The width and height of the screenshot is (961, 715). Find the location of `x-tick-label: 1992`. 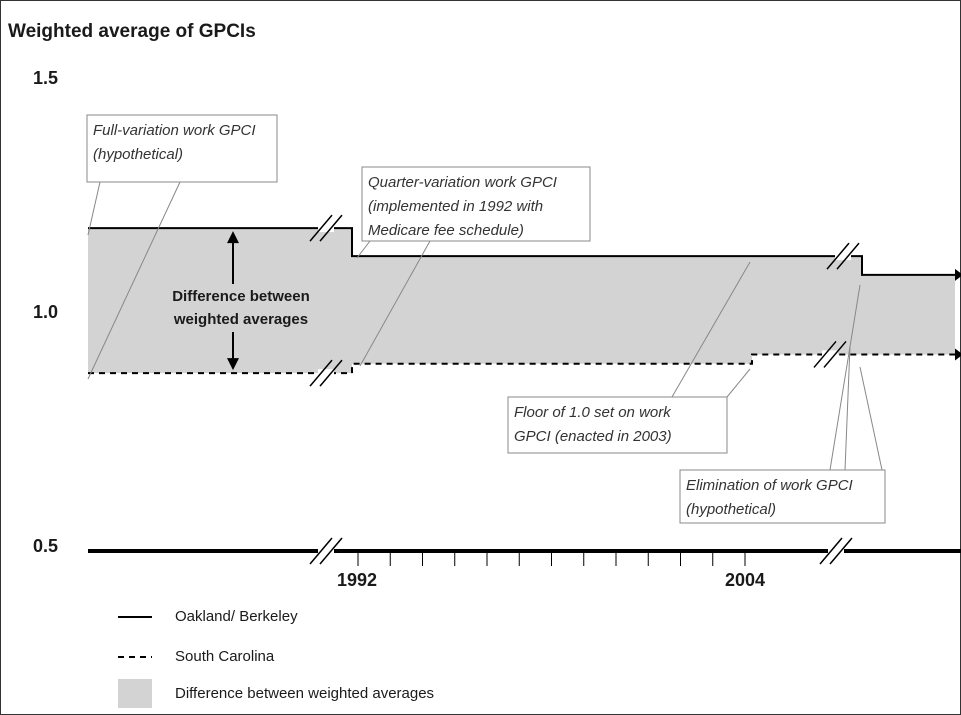

x-tick-label: 1992 is located at coordinates (357, 580).